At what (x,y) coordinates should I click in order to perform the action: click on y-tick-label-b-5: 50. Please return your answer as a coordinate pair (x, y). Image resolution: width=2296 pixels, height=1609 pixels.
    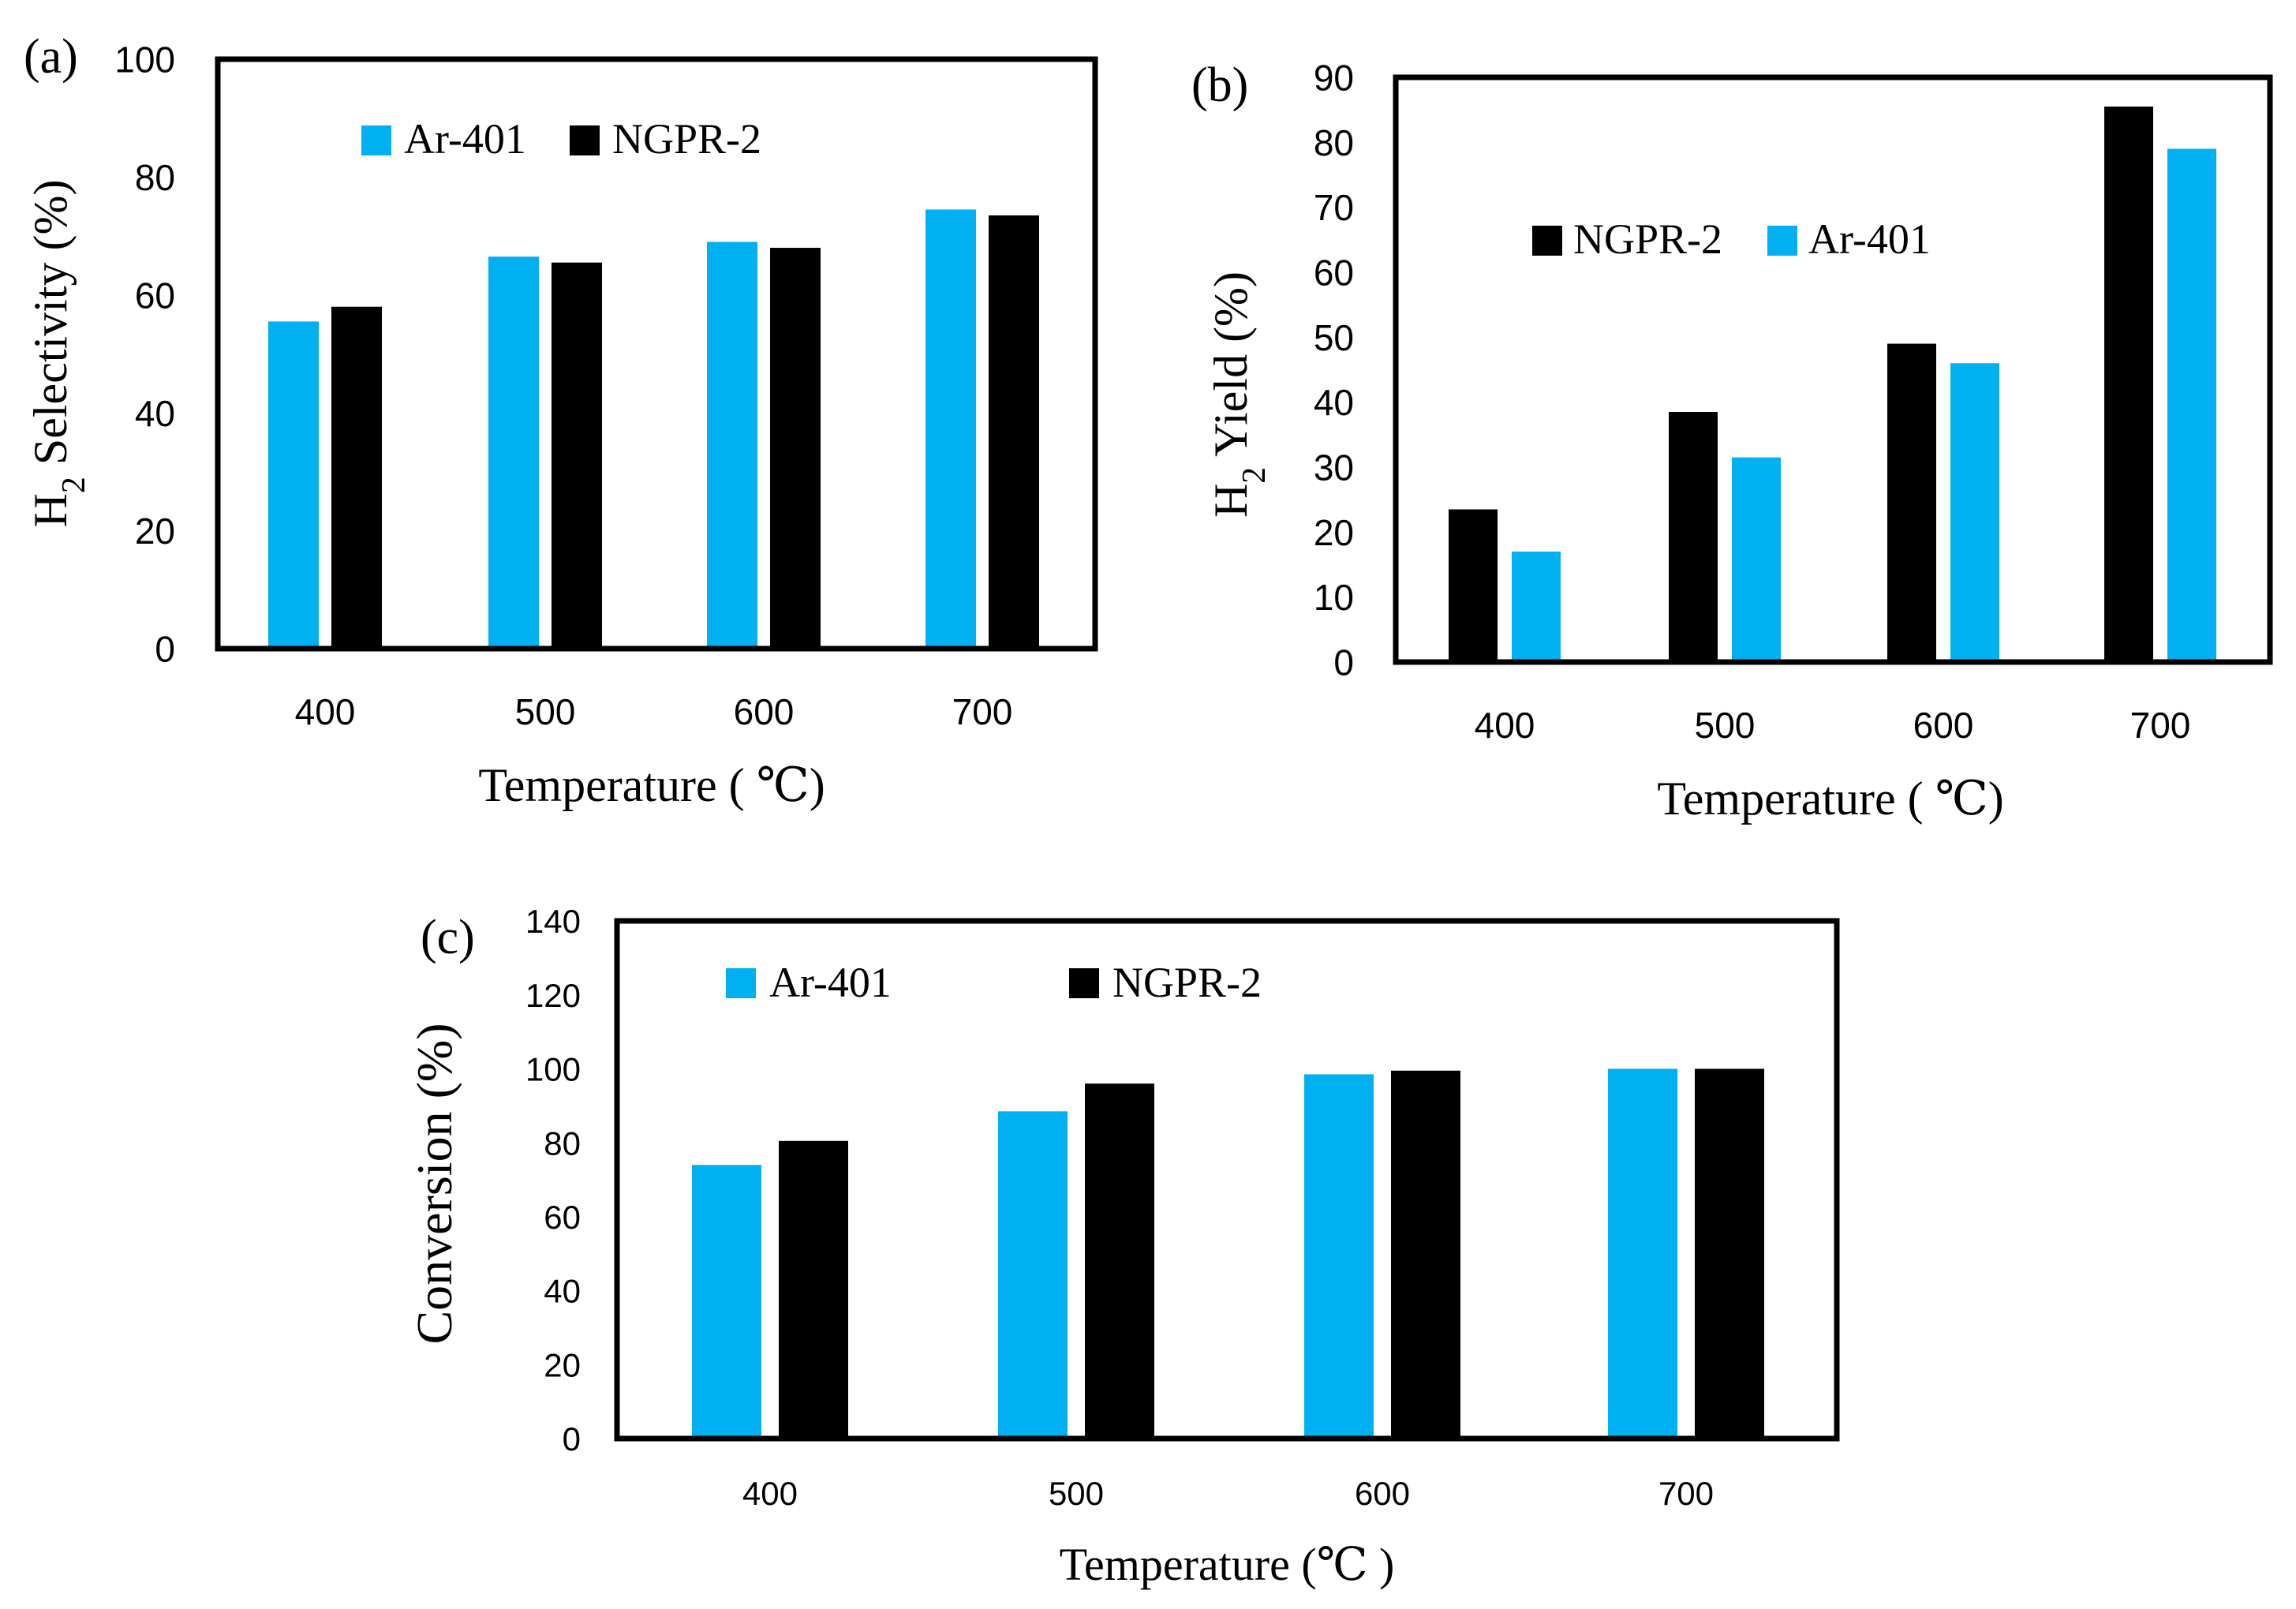
    Looking at the image, I should click on (1334, 337).